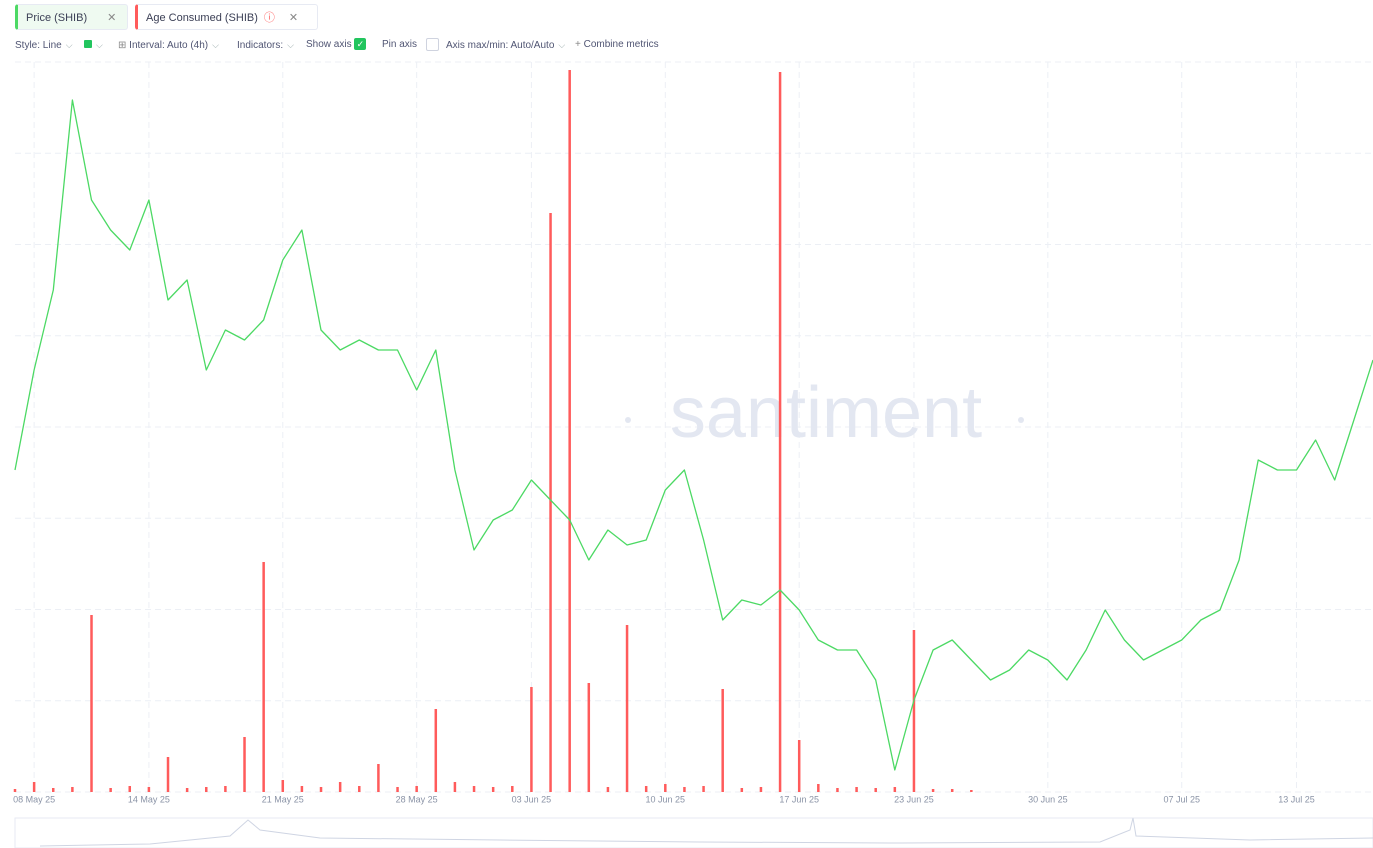 The height and width of the screenshot is (848, 1373). I want to click on warning-icon: ⓘ, so click(269, 18).